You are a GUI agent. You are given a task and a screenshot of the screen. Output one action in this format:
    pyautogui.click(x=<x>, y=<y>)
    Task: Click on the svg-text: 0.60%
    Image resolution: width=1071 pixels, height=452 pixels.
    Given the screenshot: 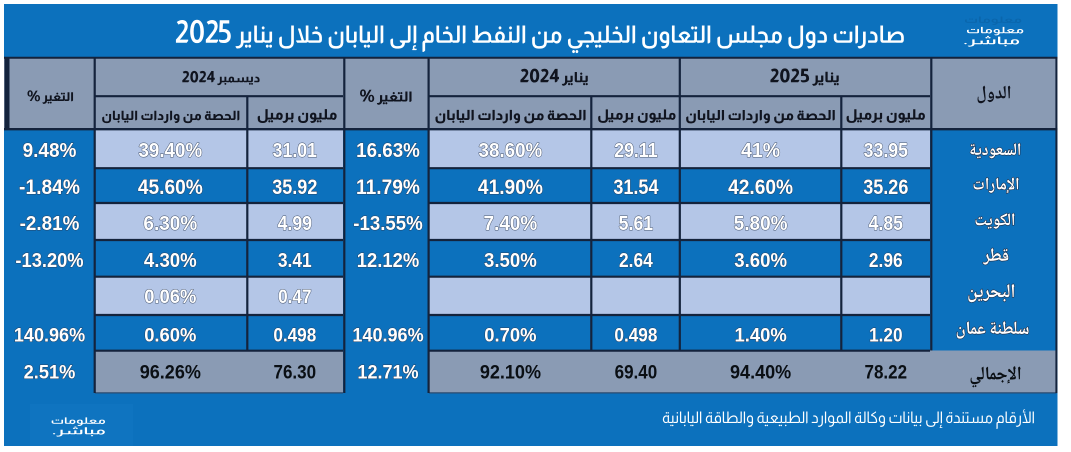 What is the action you would take?
    pyautogui.click(x=170, y=336)
    